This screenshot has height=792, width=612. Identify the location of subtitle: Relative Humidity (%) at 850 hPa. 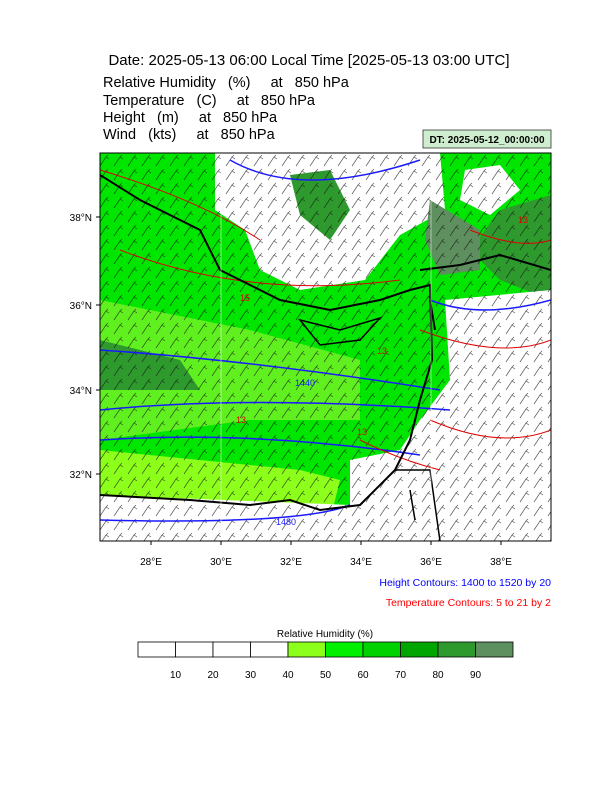
(226, 83).